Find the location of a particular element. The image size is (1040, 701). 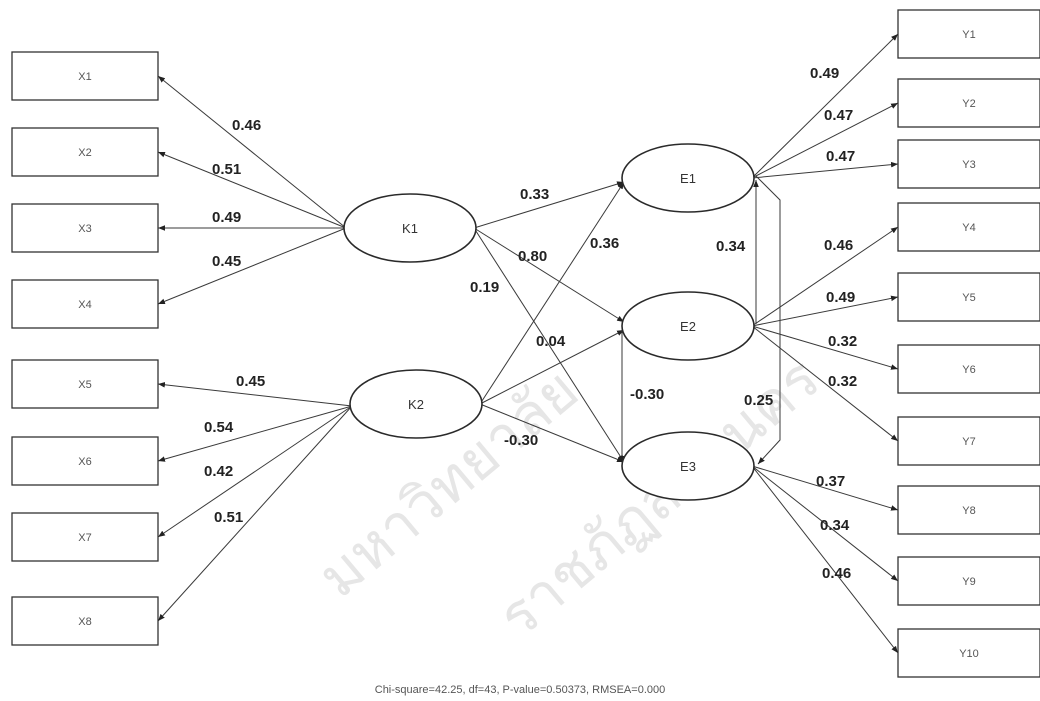

coefficient-e1-y2: 0.47 is located at coordinates (838, 115).